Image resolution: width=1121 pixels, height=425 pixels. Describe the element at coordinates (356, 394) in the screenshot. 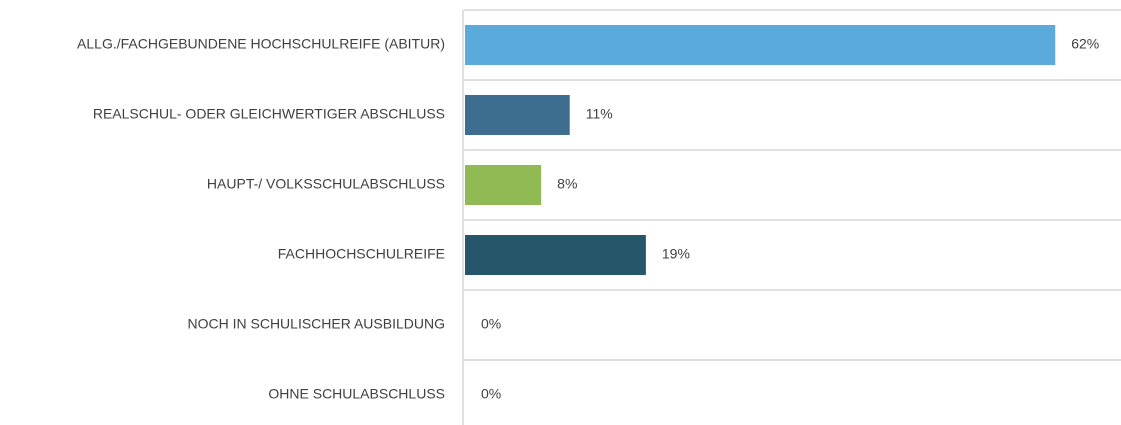

I see `category-label: OHNE SCHULABSCHLUSS` at that location.